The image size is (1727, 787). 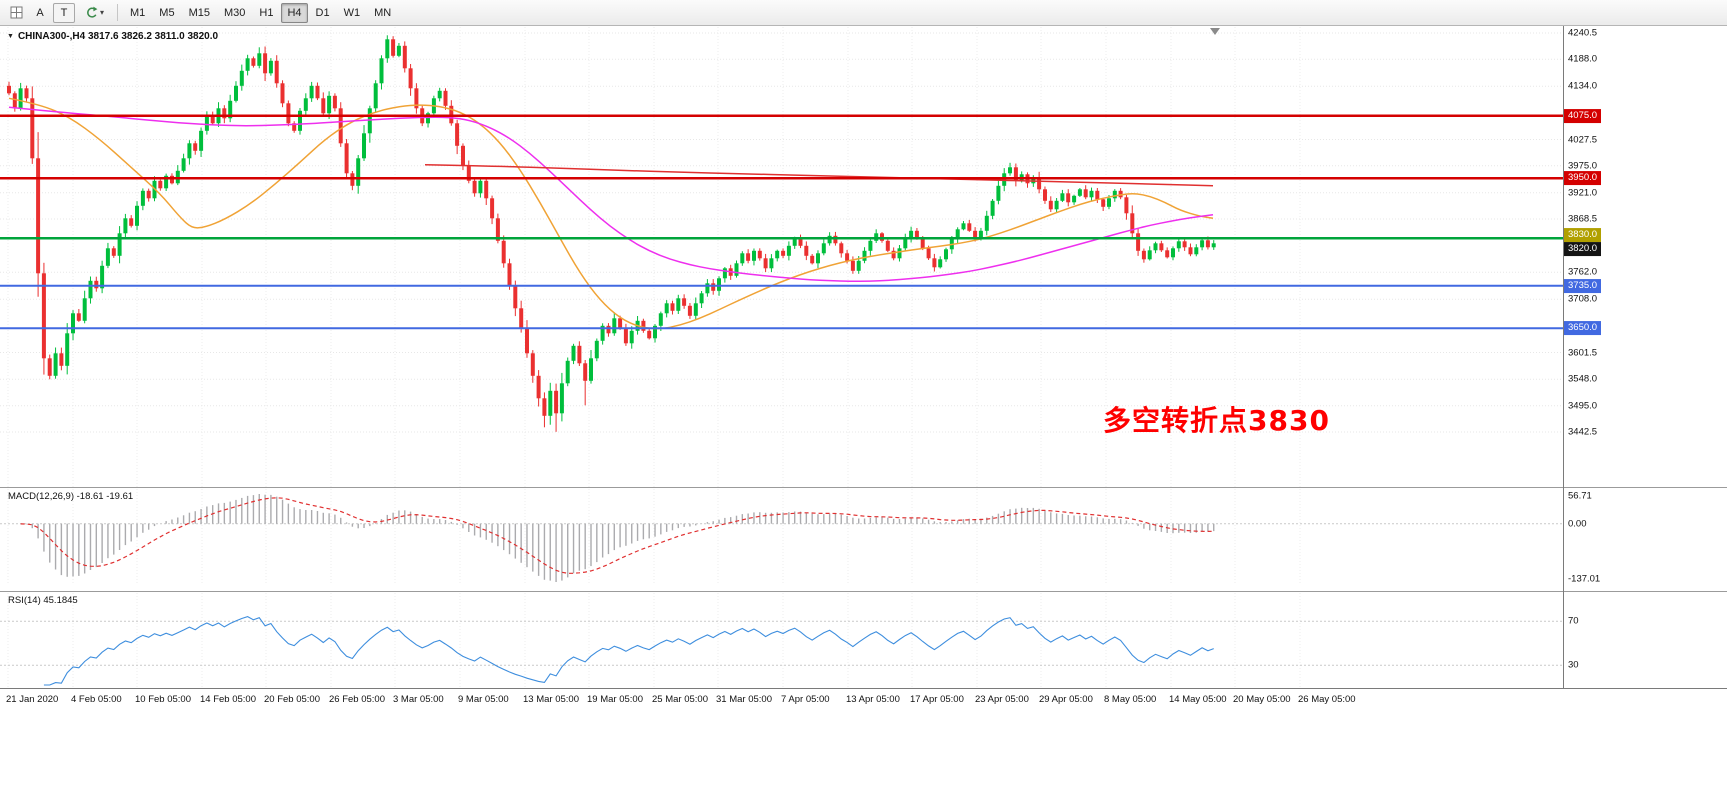 I want to click on time-axis-label: 20 May 05:00, so click(x=1262, y=699).